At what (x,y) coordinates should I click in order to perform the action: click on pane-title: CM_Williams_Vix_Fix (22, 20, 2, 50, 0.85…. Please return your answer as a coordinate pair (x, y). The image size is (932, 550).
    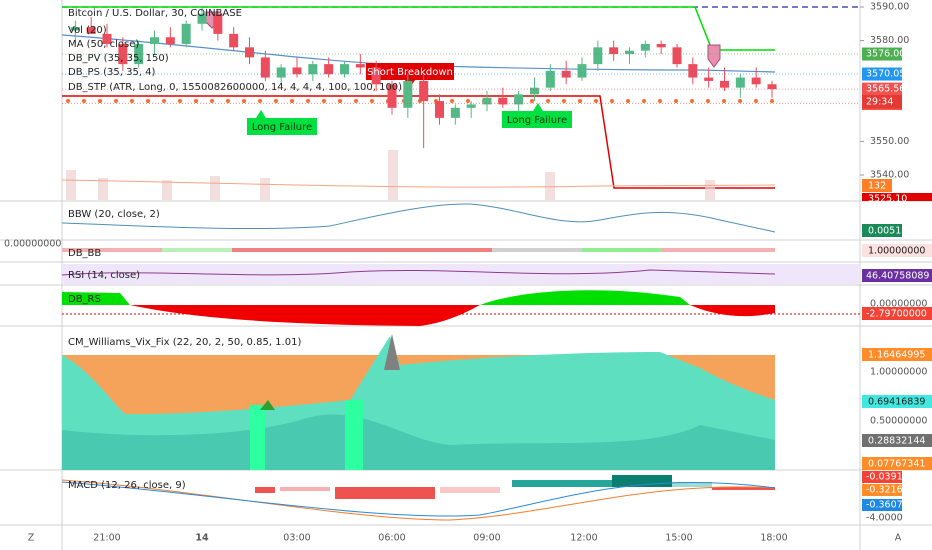
    Looking at the image, I should click on (184, 342).